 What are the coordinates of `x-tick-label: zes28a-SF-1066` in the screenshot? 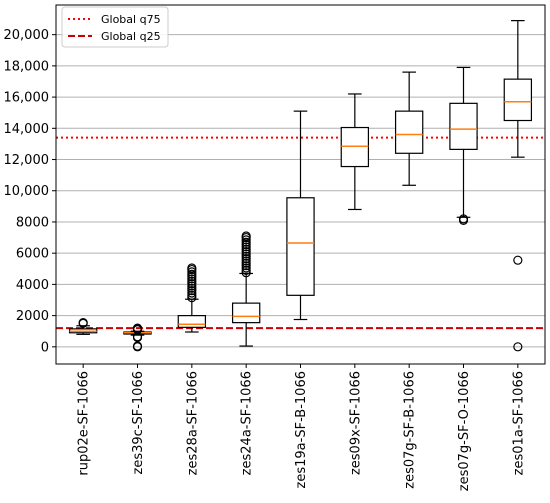 It's located at (192, 423).